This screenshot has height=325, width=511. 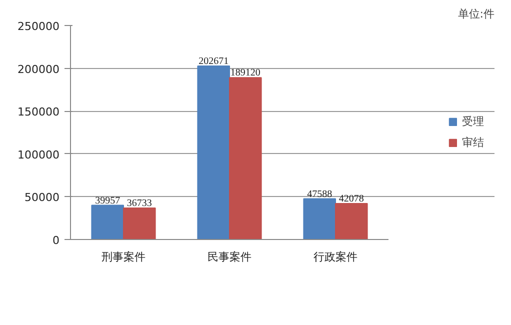 What do you see at coordinates (351, 198) in the screenshot?
I see `data-label: 42078` at bounding box center [351, 198].